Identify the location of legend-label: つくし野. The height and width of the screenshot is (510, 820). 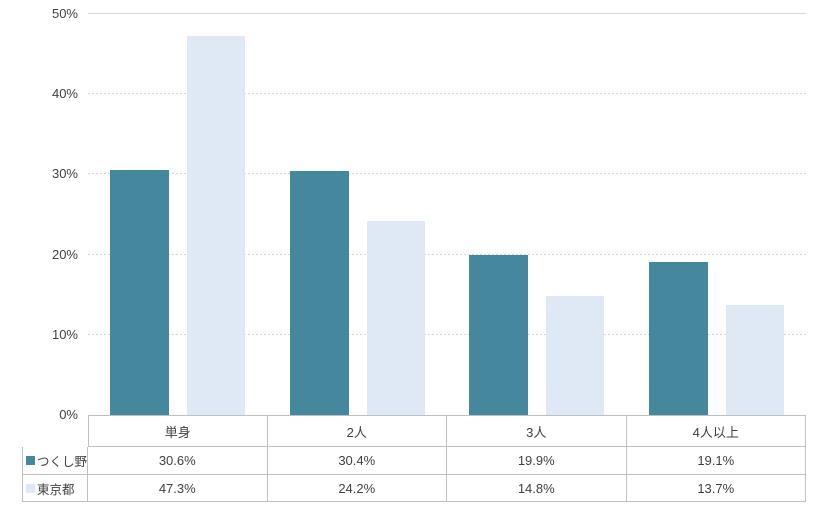
(62, 462).